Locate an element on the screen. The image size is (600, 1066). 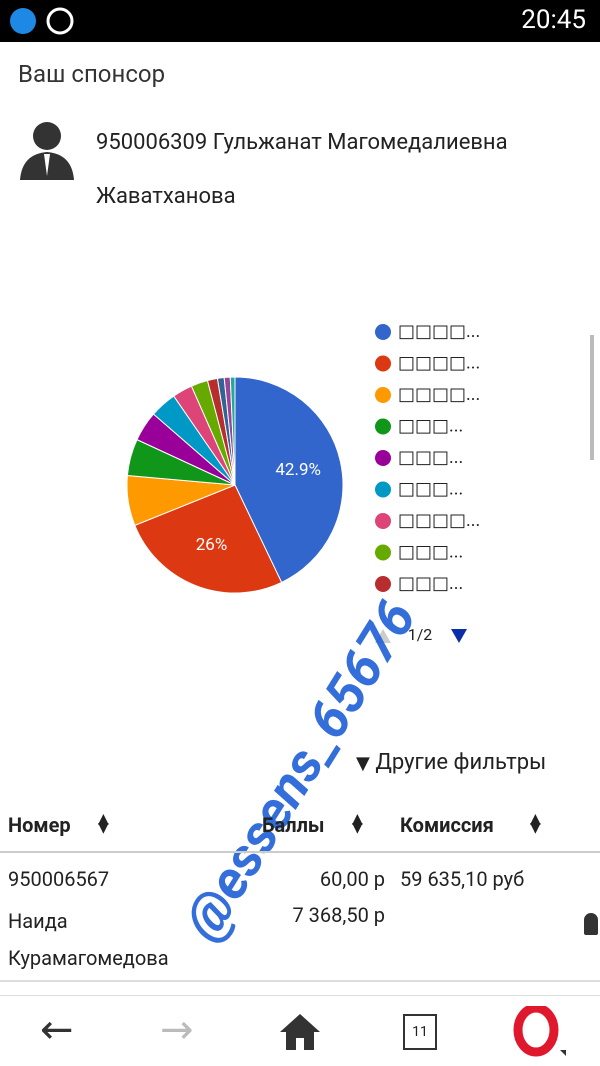
app-icons is located at coordinates (42, 21).